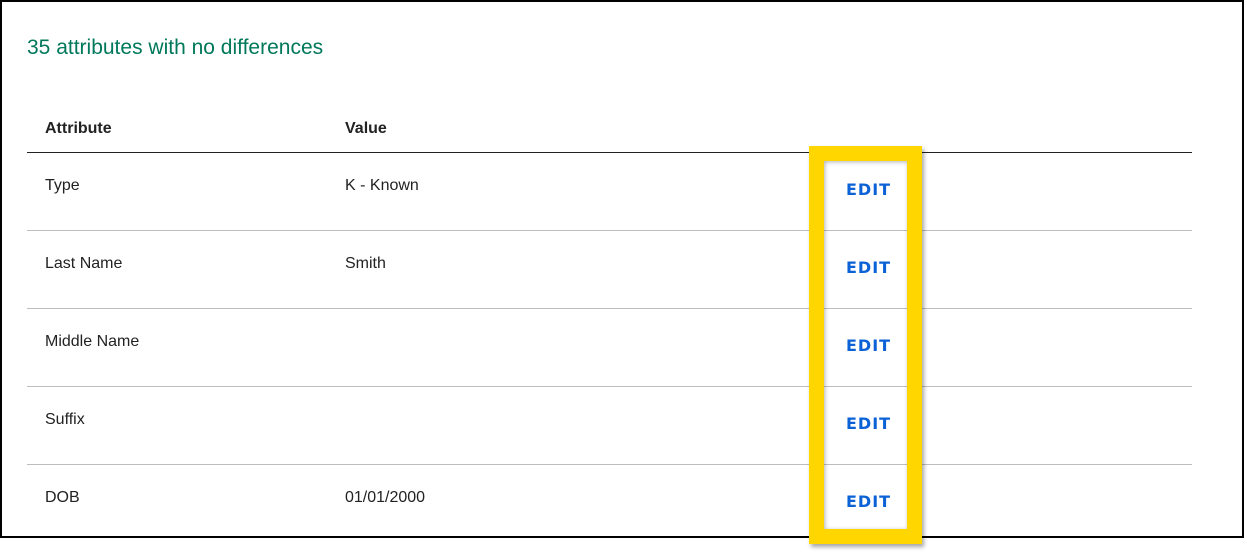  I want to click on section-title: 35 attributes with no differences, so click(175, 47).